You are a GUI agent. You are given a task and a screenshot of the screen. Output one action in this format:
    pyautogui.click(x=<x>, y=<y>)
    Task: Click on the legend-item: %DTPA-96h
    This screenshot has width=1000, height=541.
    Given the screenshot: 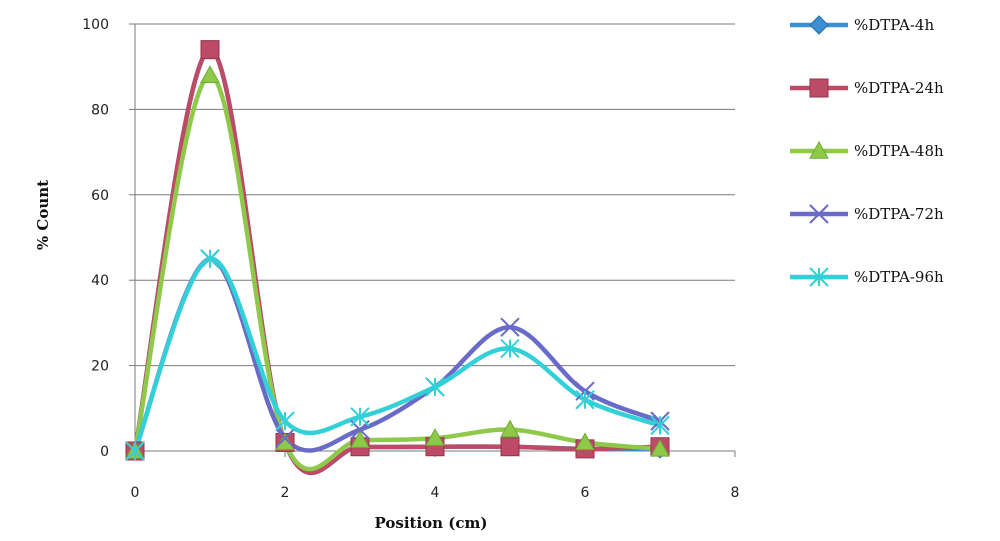 What is the action you would take?
    pyautogui.click(x=867, y=277)
    